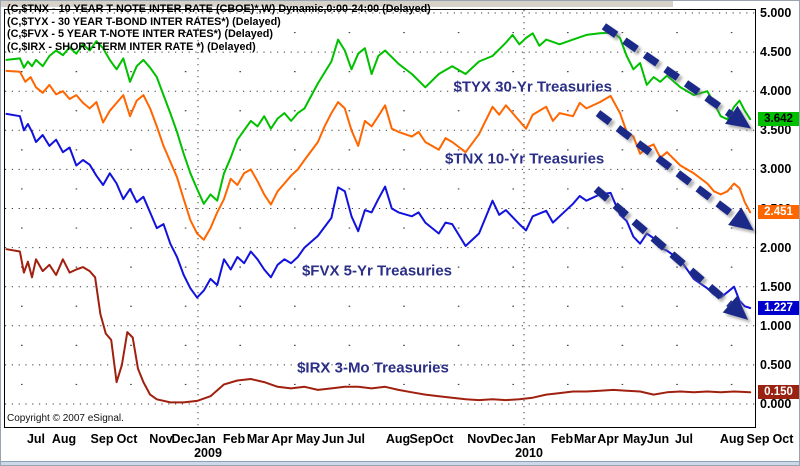 Image resolution: width=800 pixels, height=466 pixels. Describe the element at coordinates (778, 308) in the screenshot. I see `last-price-badge: 1.227` at that location.